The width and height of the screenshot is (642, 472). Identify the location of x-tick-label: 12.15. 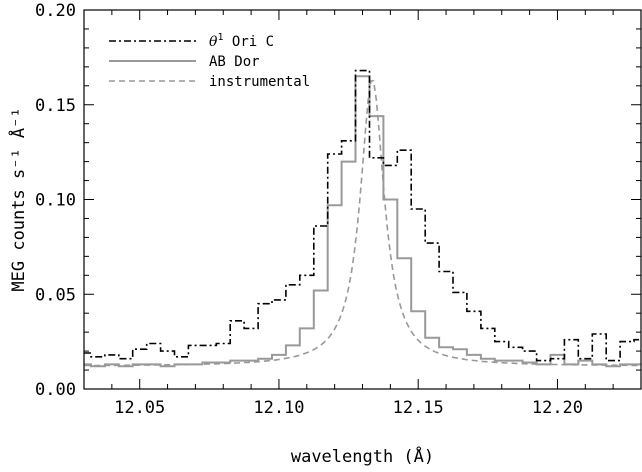
(418, 408).